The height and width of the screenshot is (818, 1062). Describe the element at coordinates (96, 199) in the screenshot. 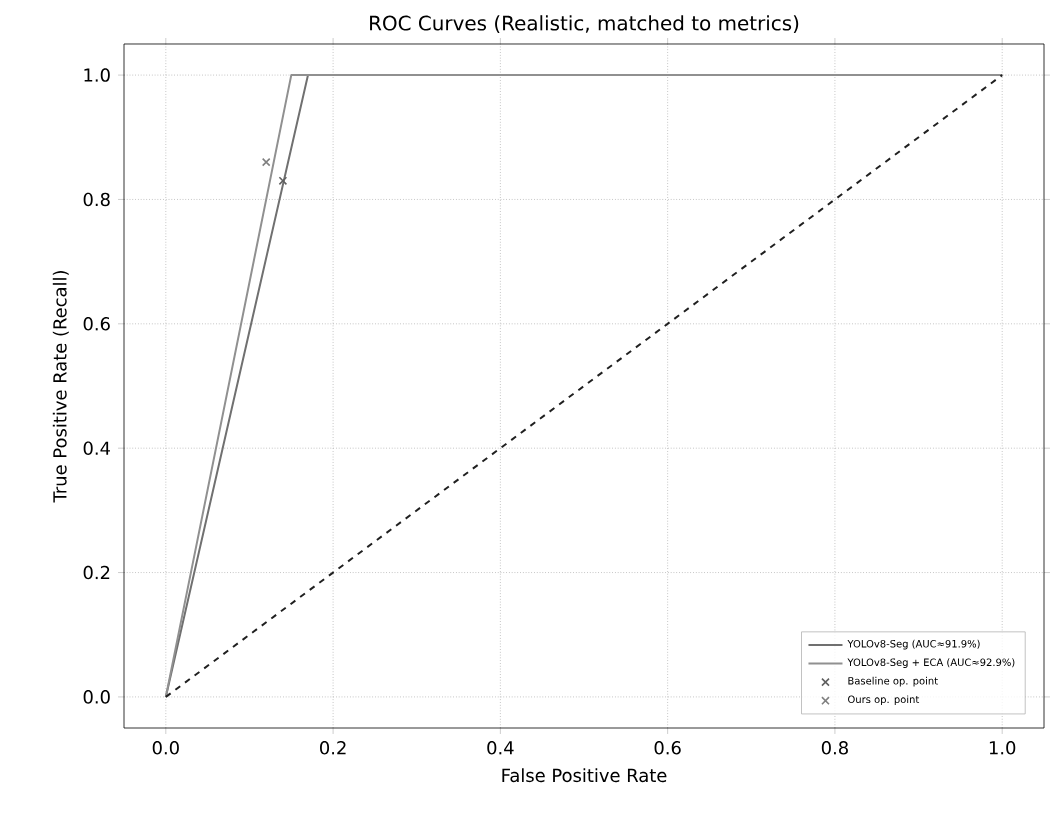

I see `y-tick-label: 0.8` at that location.